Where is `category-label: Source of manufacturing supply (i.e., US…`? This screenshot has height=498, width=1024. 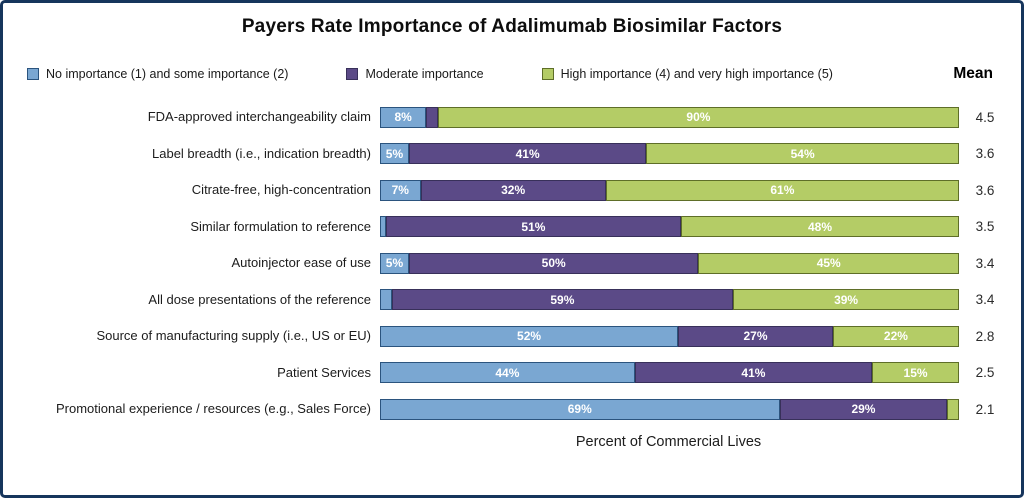
category-label: Source of manufacturing supply (i.e., US… is located at coordinates (233, 336).